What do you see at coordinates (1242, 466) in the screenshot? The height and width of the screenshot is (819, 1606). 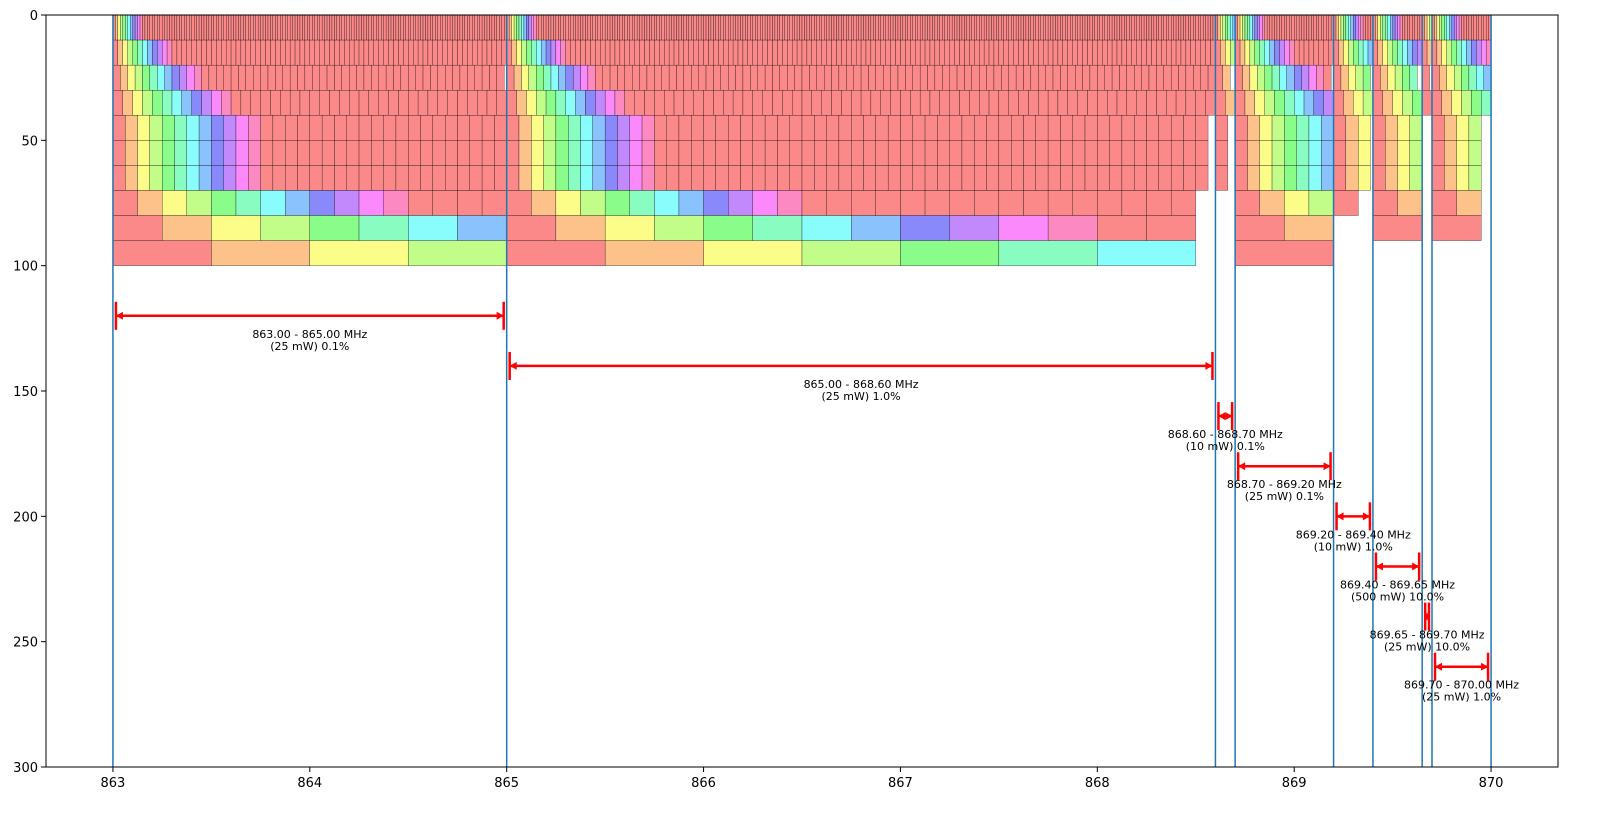 I see `band-arrow-head-left` at bounding box center [1242, 466].